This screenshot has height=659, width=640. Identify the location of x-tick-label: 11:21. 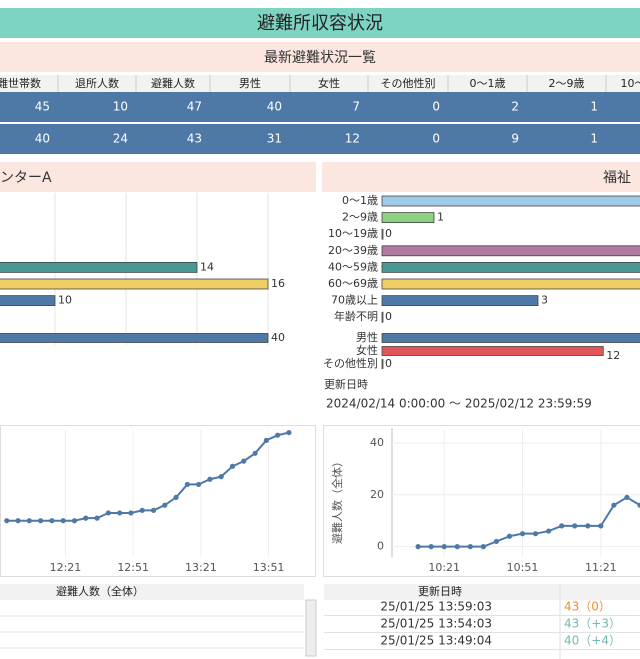
(601, 567).